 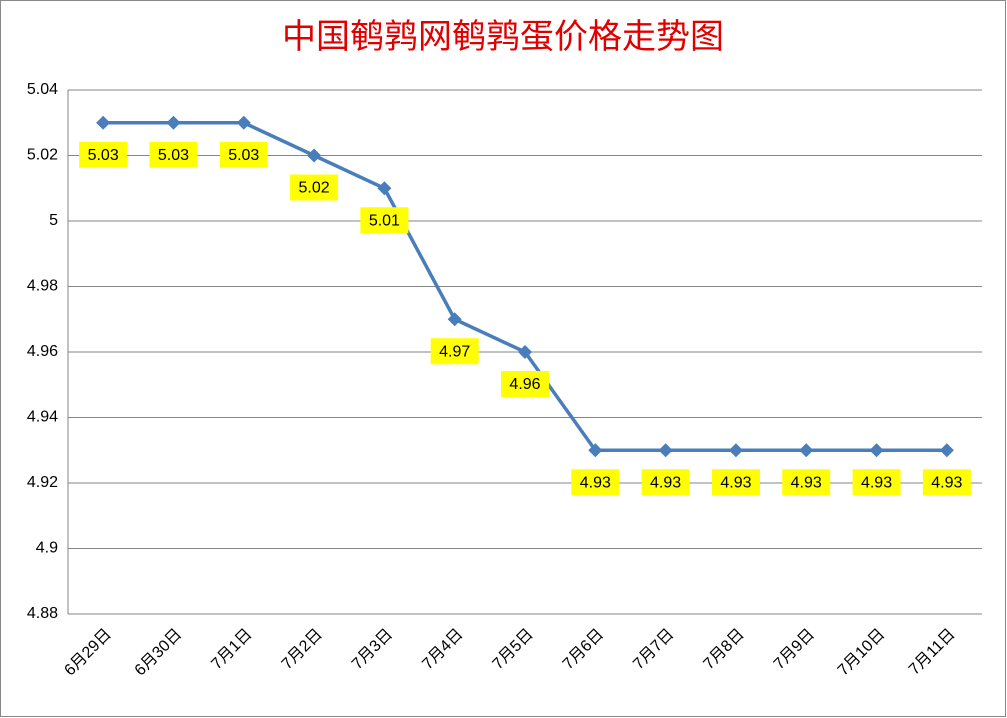 I want to click on data-label: 4.97, so click(x=454, y=351).